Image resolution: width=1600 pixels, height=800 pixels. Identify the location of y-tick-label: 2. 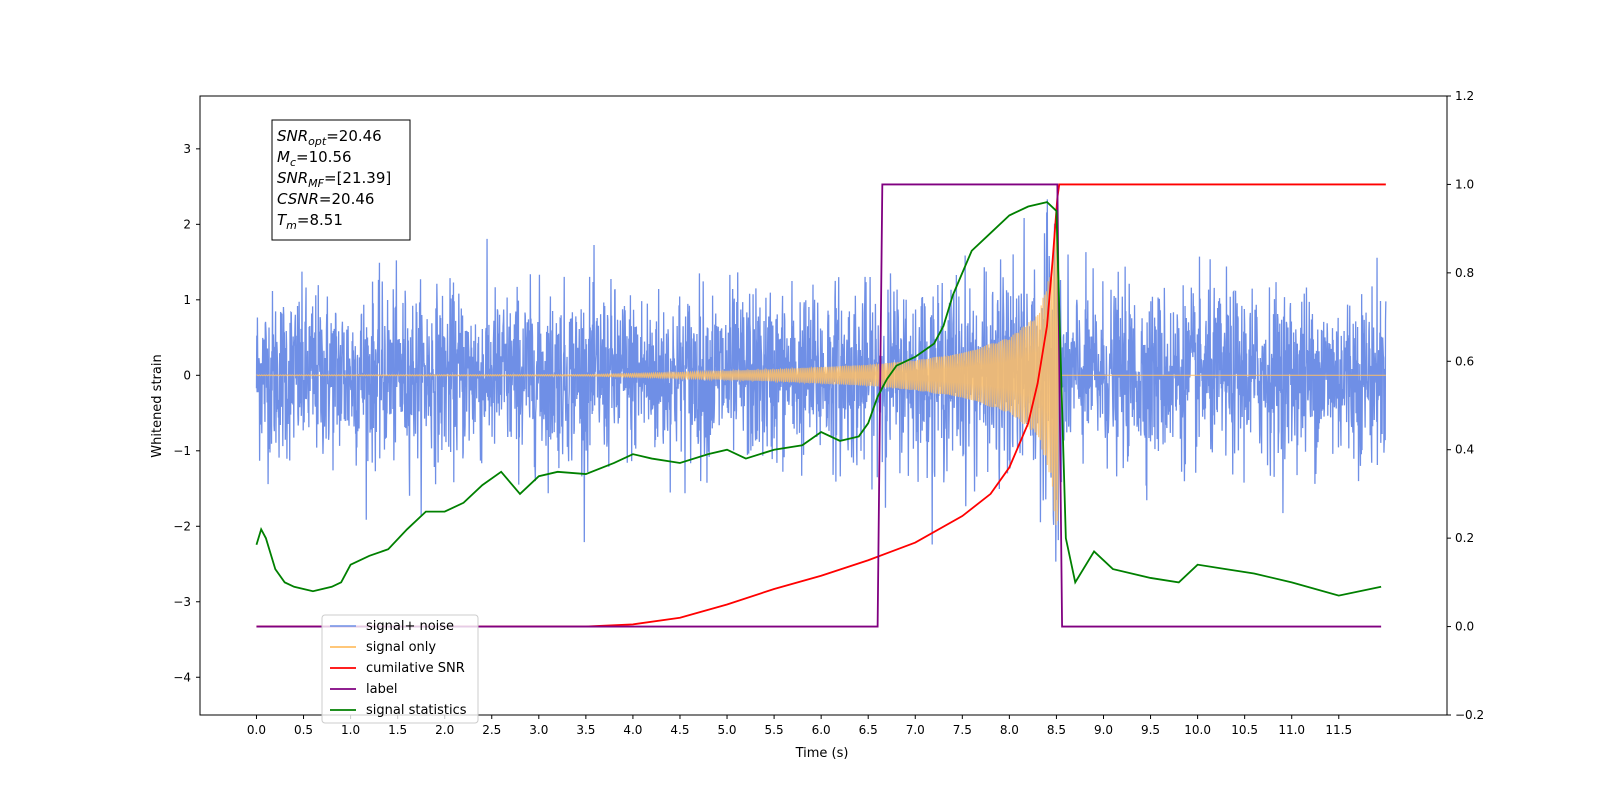
(187, 224).